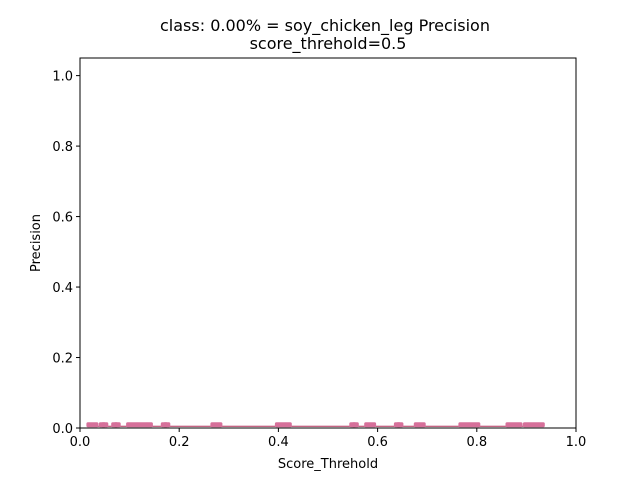 Image resolution: width=640 pixels, height=480 pixels. I want to click on x-axis-label: Score_Threhold, so click(328, 464).